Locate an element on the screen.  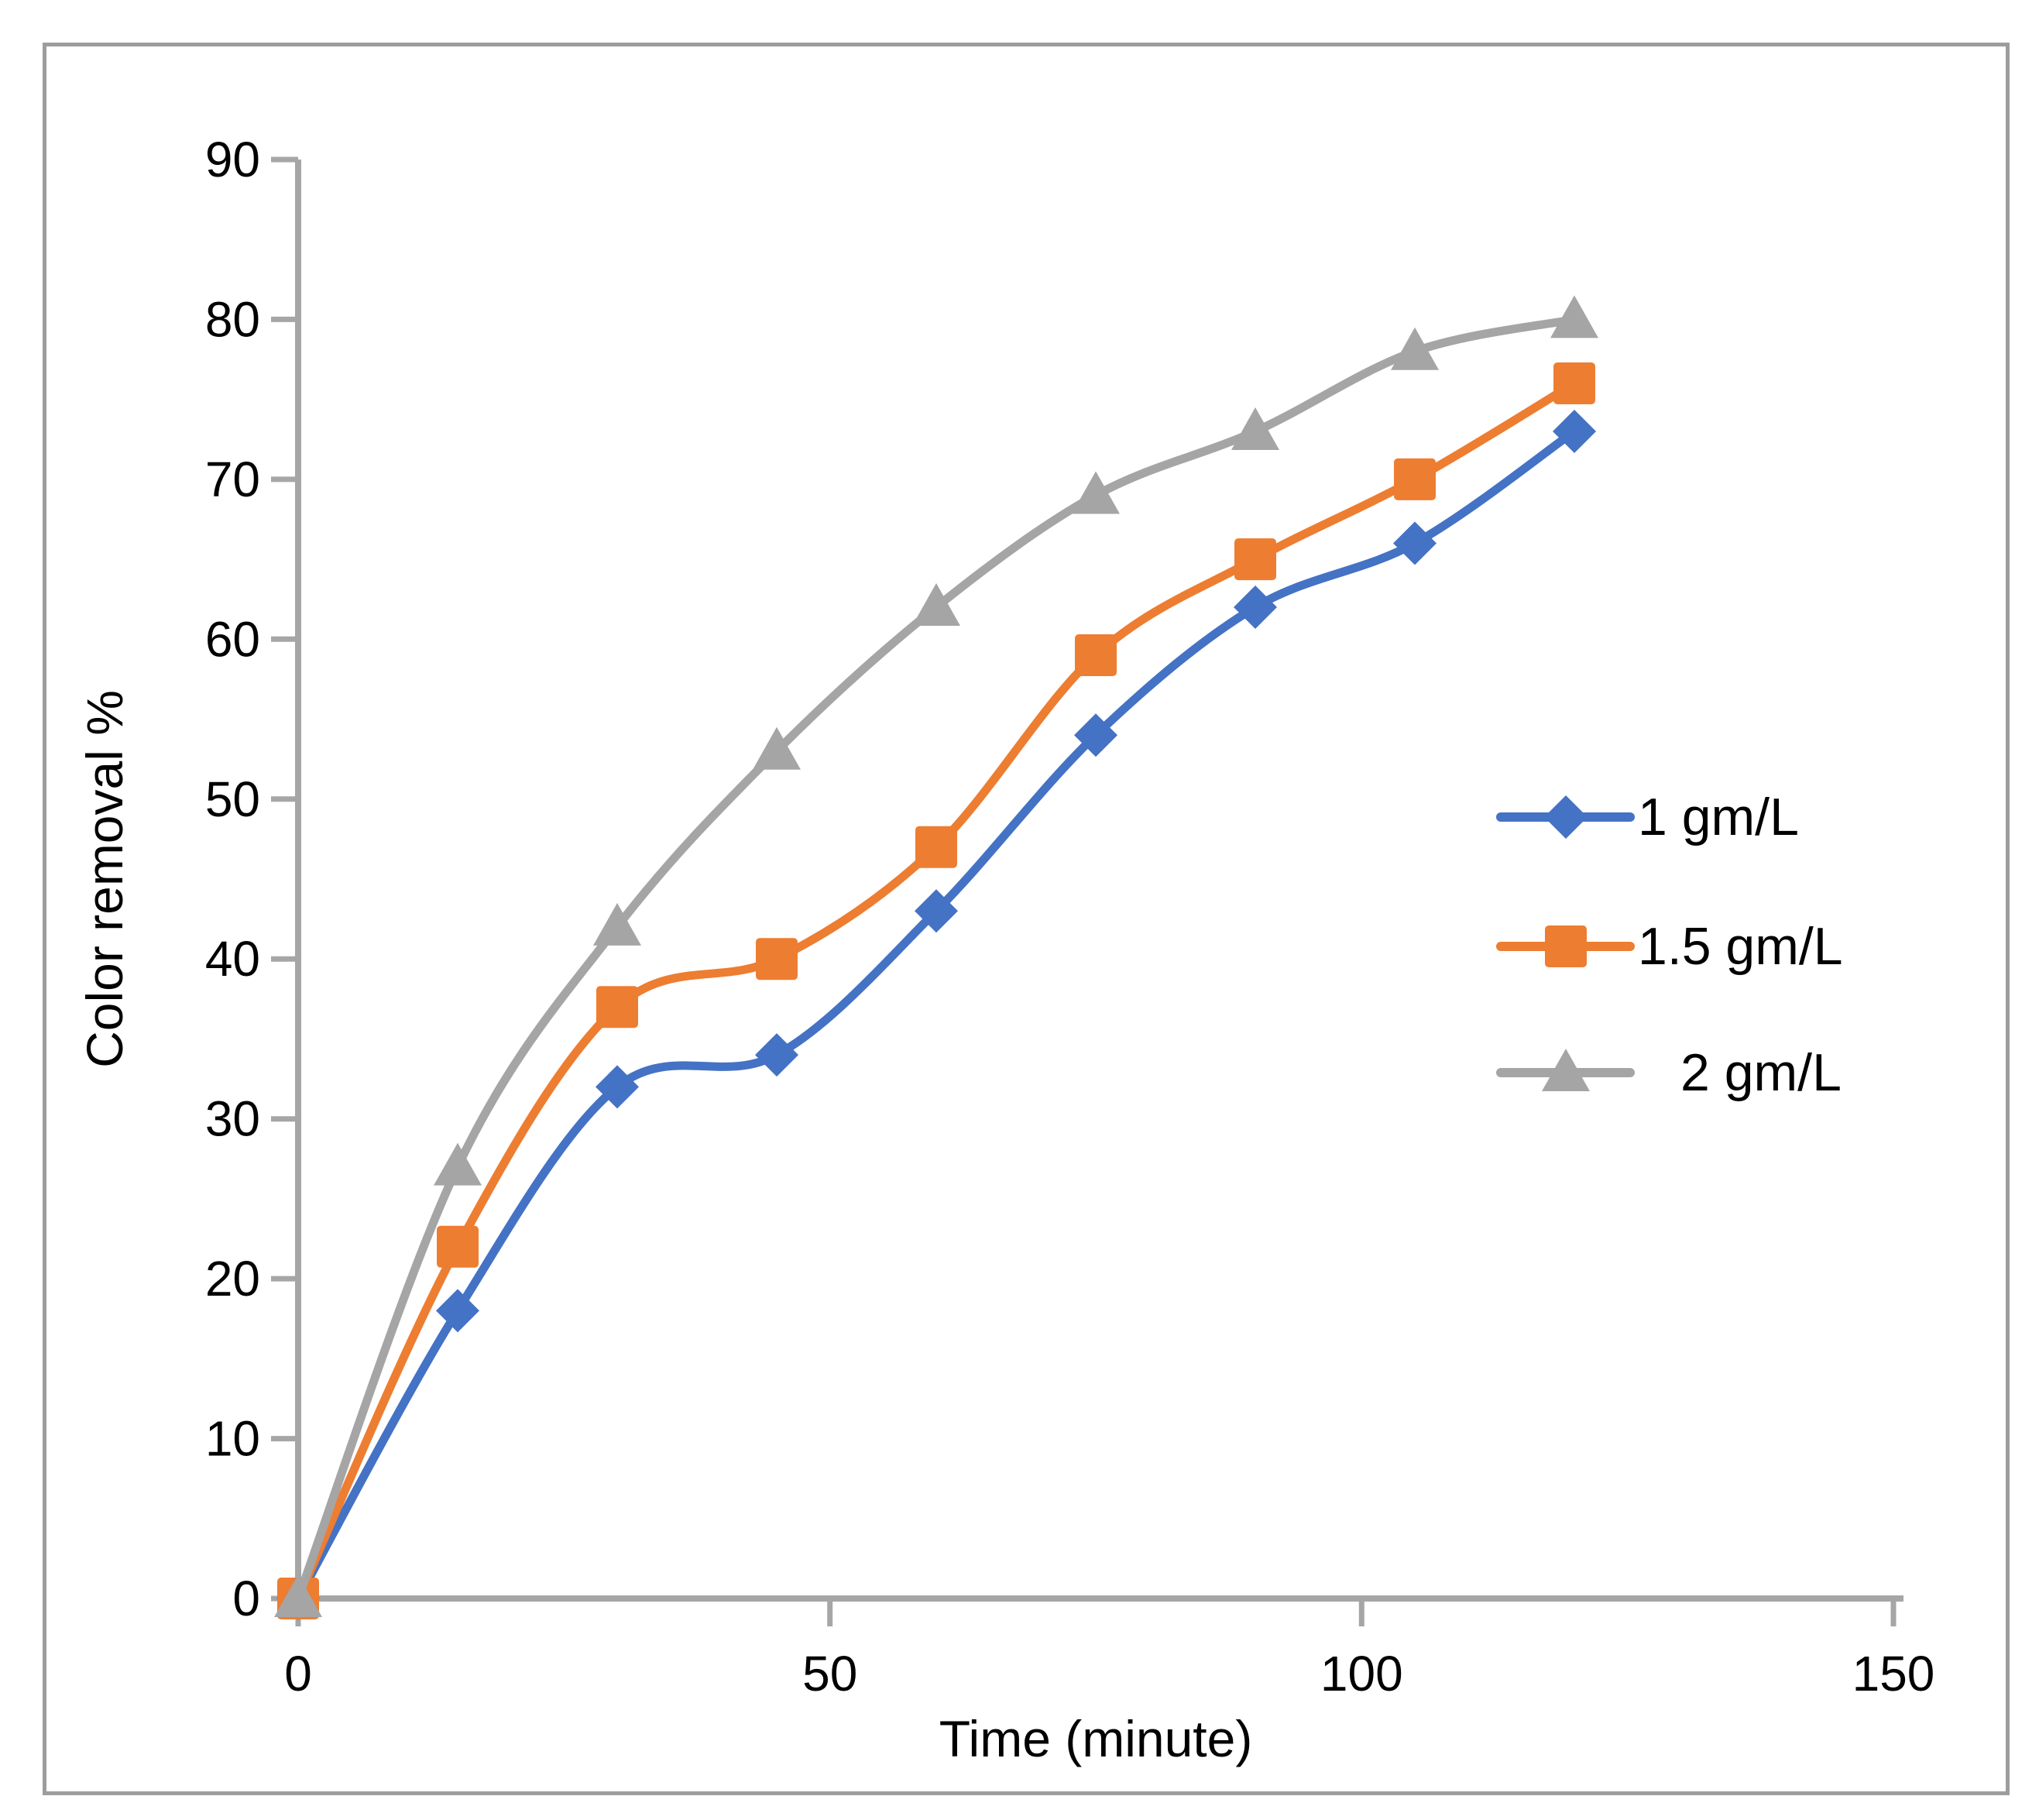
x-axis-title: Time (minute) is located at coordinates (1096, 1739).